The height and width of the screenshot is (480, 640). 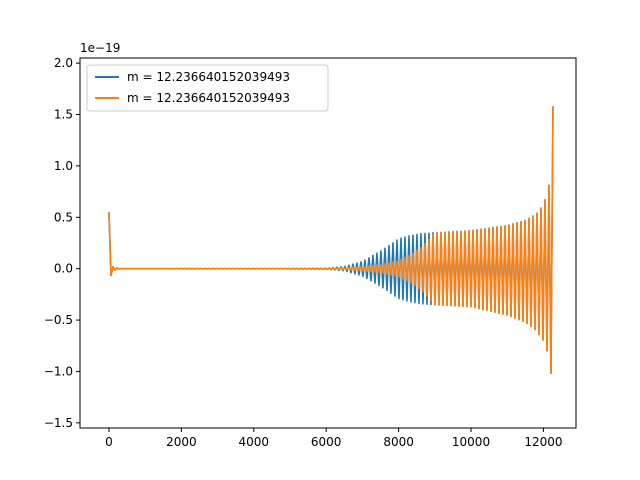 What do you see at coordinates (100, 48) in the screenshot?
I see `y-offset-label: 1e−19` at bounding box center [100, 48].